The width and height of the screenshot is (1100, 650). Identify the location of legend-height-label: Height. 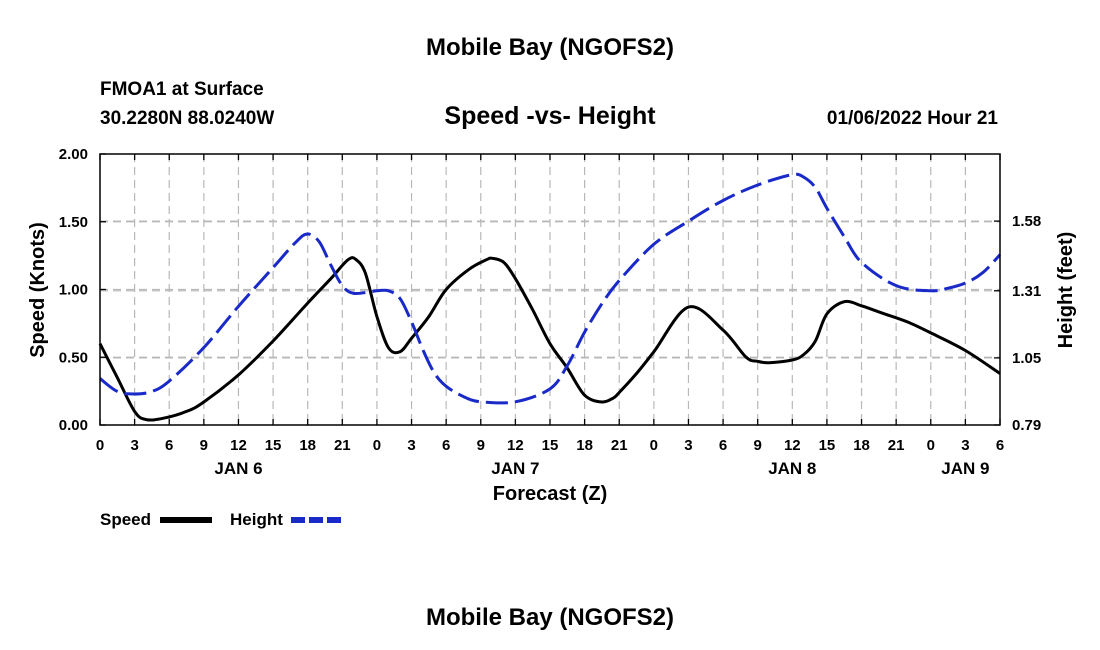
(256, 519).